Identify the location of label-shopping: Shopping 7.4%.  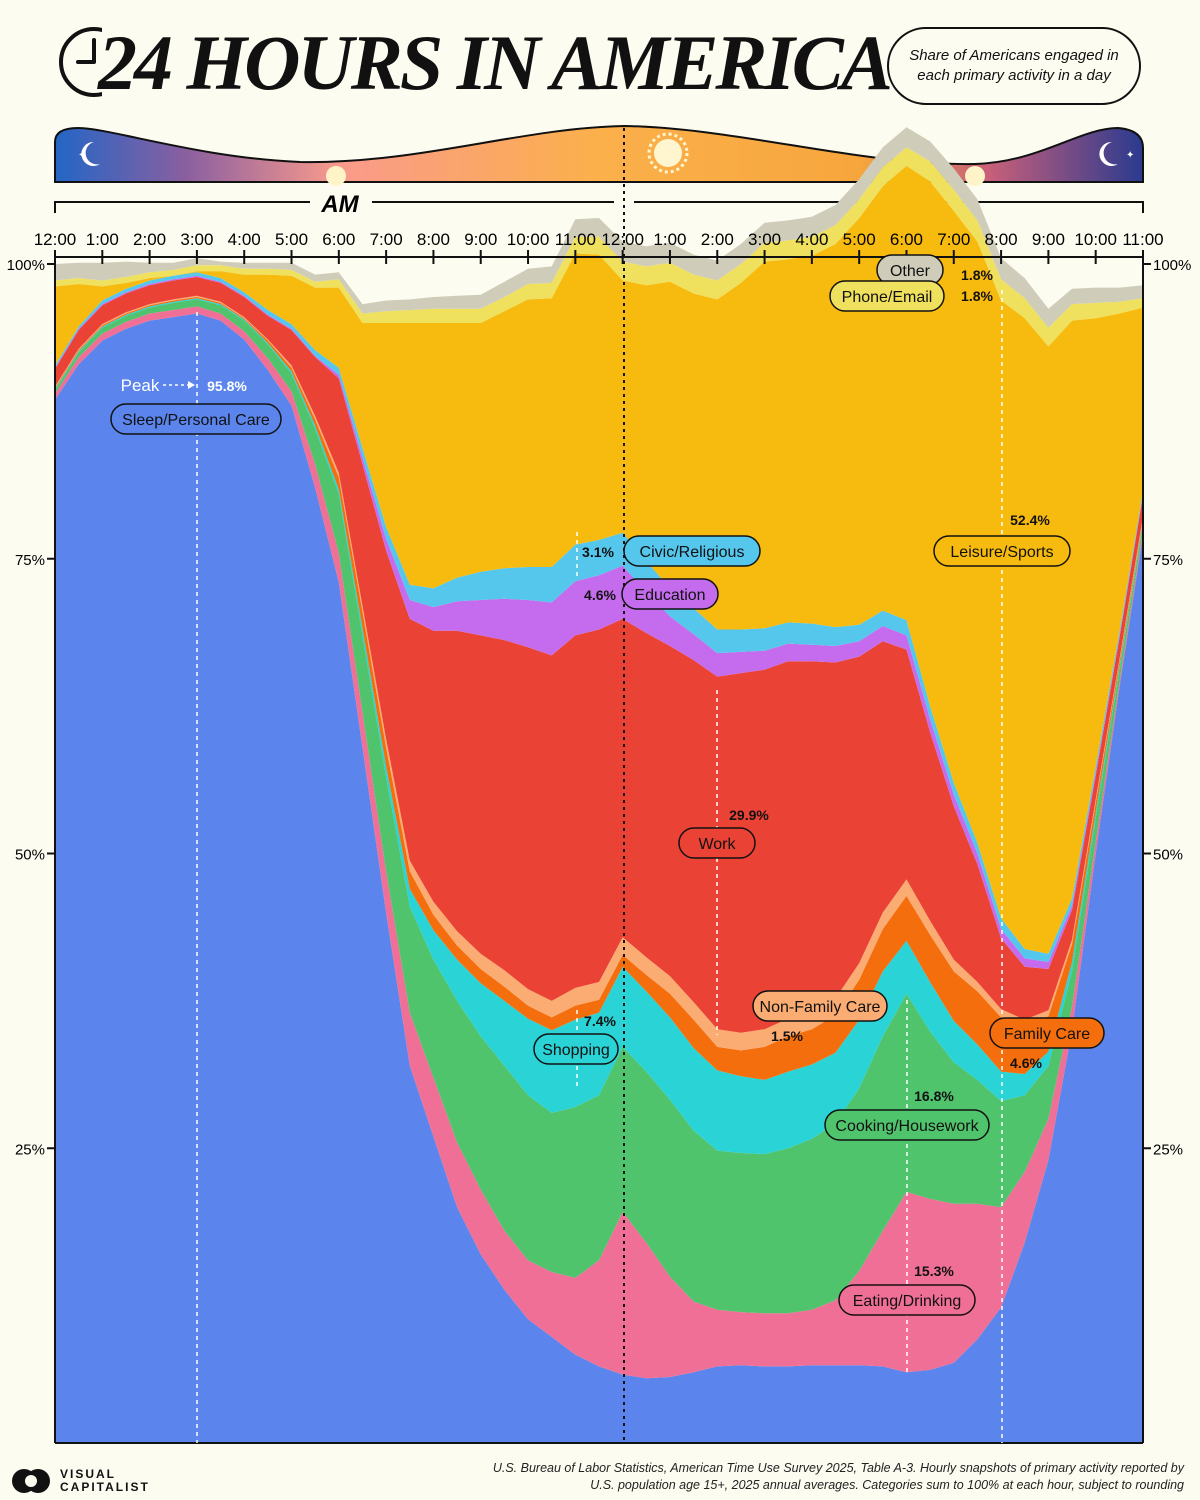
(576, 1050).